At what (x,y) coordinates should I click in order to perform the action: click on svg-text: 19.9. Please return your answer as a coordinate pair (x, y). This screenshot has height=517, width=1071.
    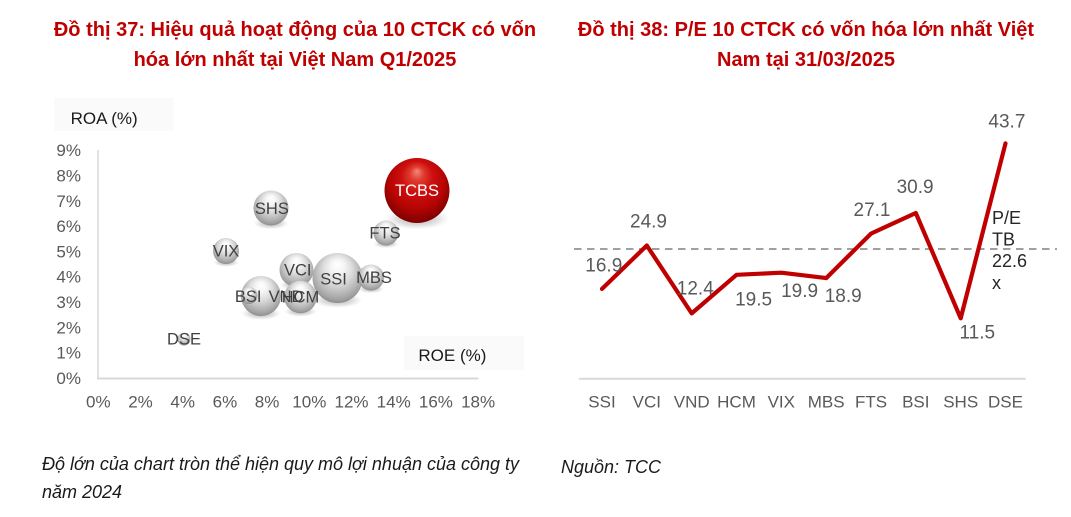
    Looking at the image, I should click on (799, 291).